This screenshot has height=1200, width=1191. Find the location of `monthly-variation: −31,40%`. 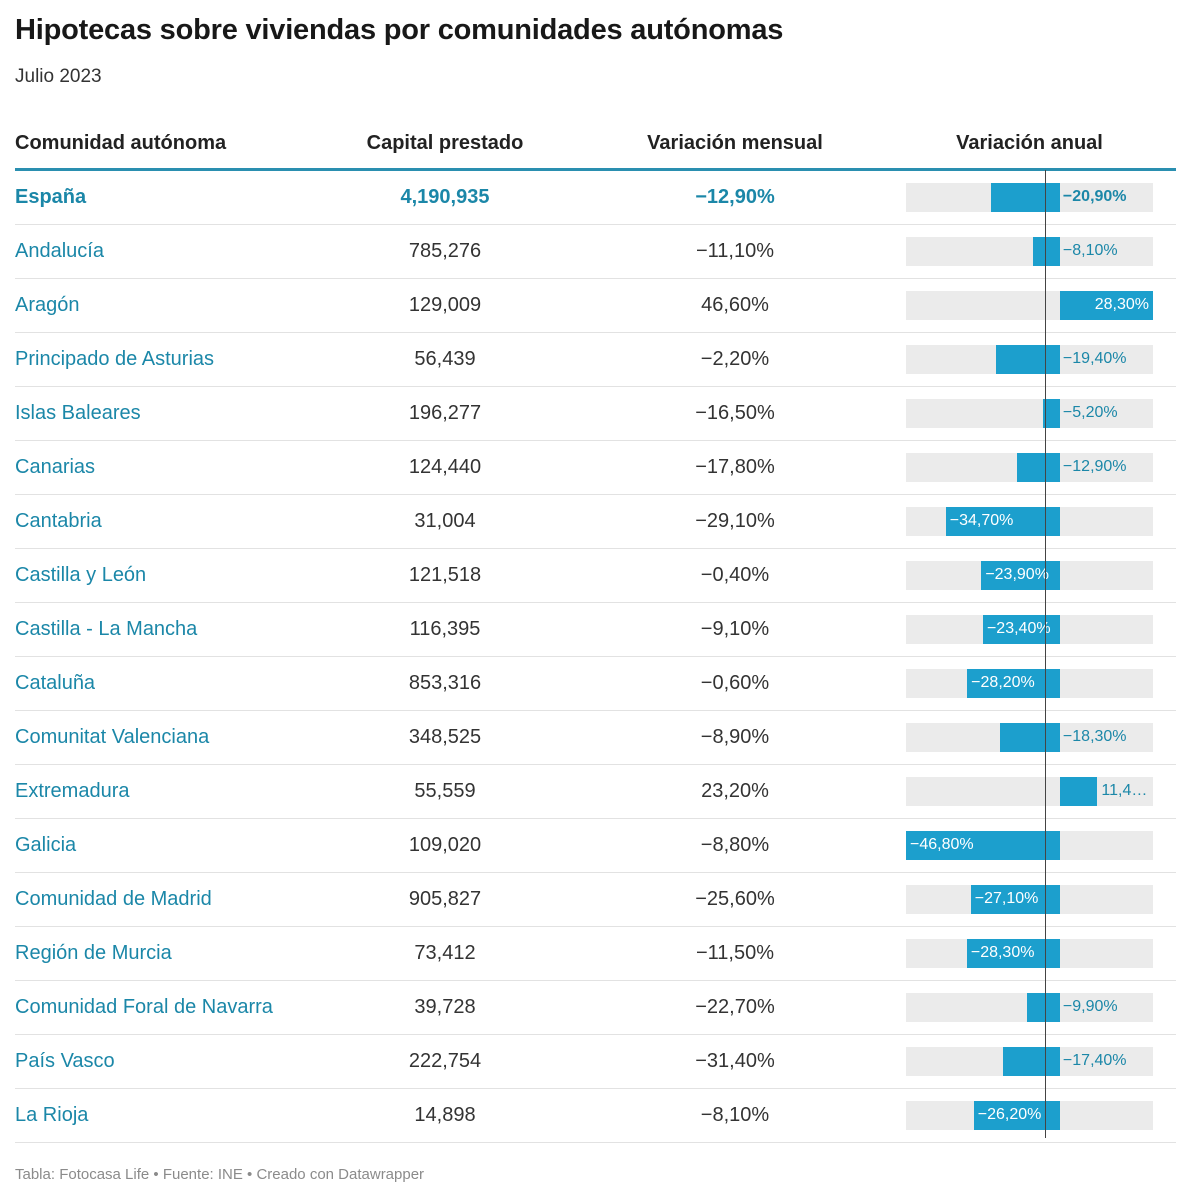

monthly-variation: −31,40% is located at coordinates (735, 1061).